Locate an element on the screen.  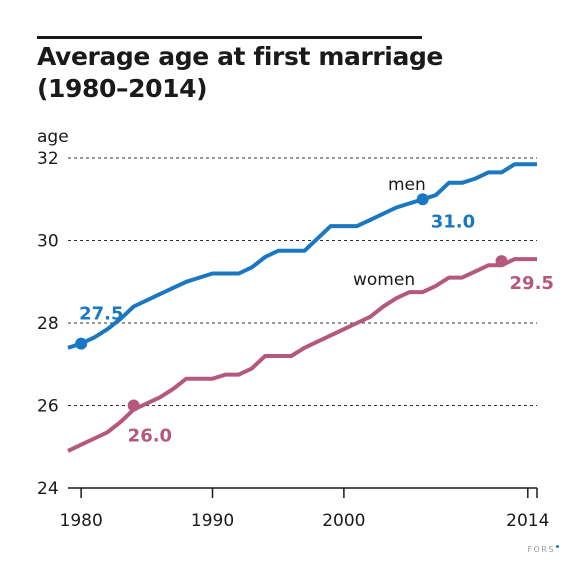
y-axis-label: age is located at coordinates (53, 137).